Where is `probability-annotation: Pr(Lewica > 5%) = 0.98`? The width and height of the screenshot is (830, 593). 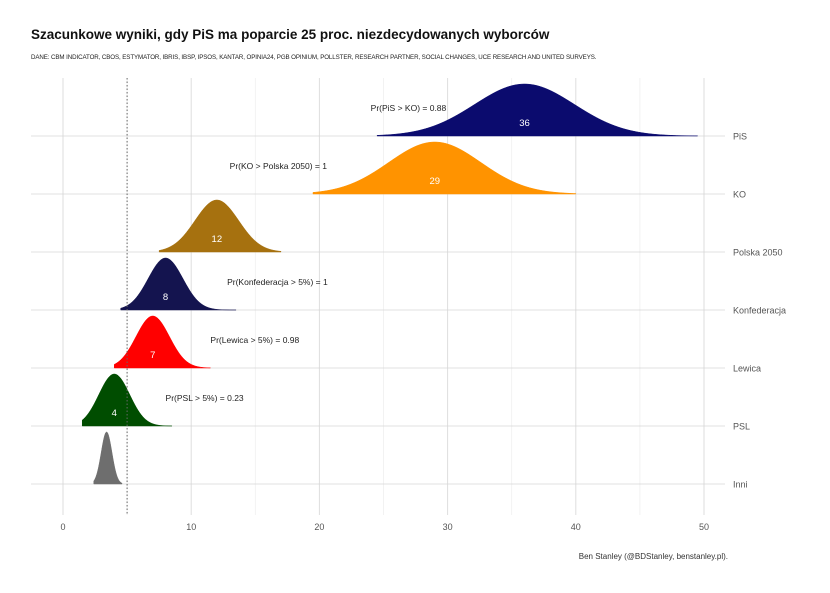 probability-annotation: Pr(Lewica > 5%) = 0.98 is located at coordinates (254, 340).